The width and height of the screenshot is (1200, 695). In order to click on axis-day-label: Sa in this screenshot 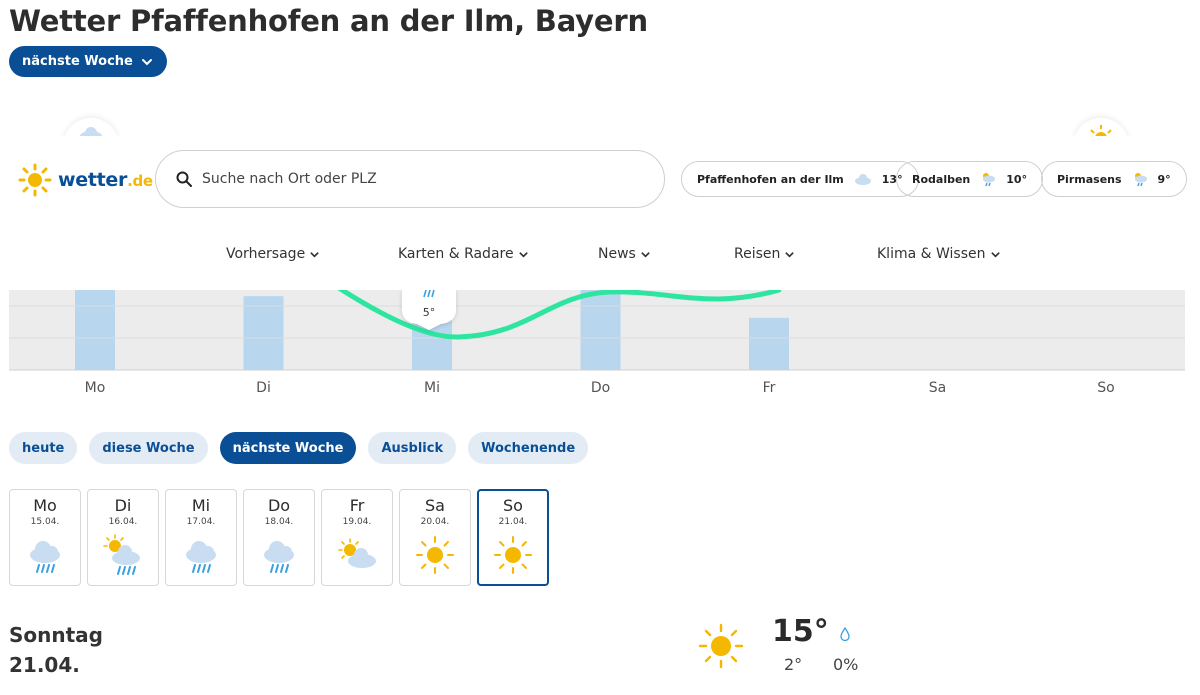, I will do `click(937, 388)`.